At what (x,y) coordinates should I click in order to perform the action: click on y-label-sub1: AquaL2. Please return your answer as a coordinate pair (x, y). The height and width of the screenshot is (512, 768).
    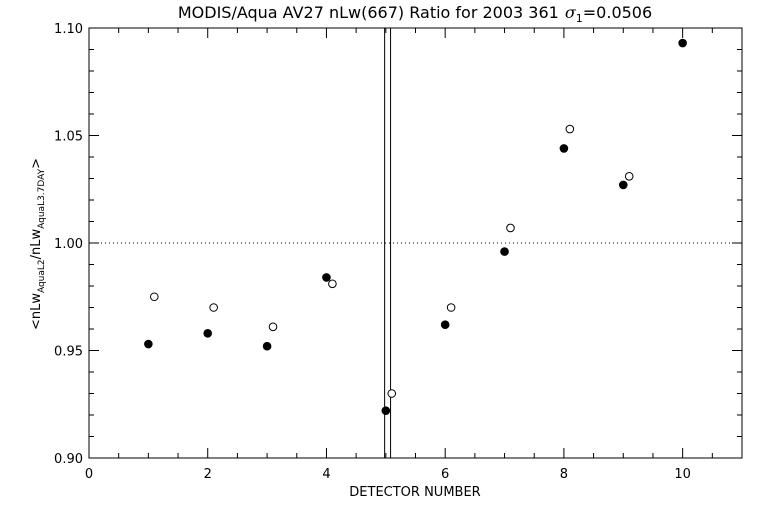
    Looking at the image, I should click on (42, 276).